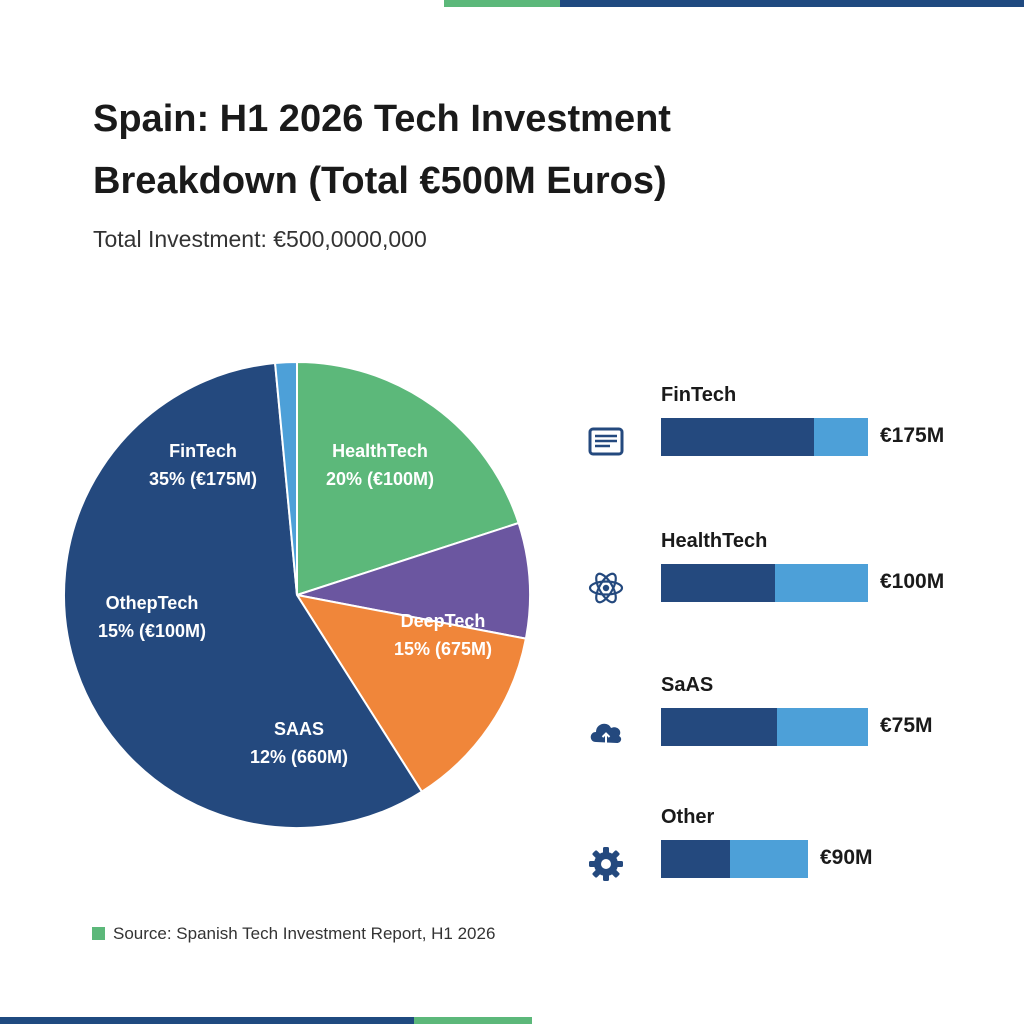 This screenshot has height=1024, width=1024. I want to click on bar-label-saas: SaAS, so click(687, 685).